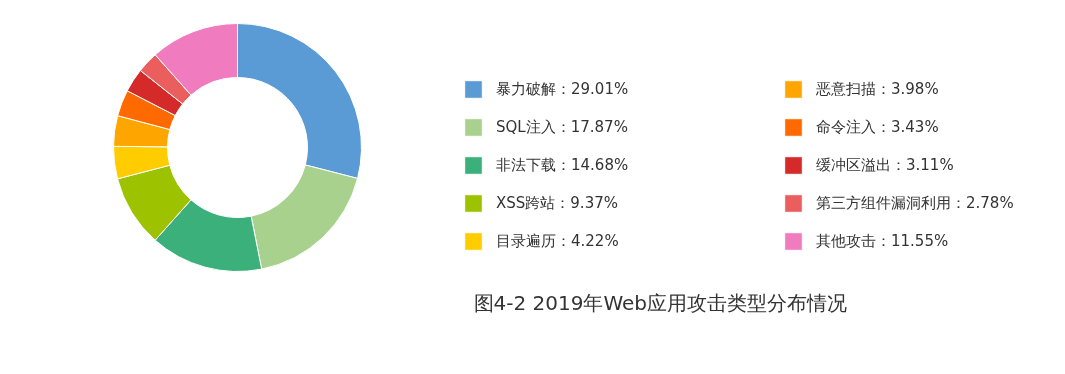  What do you see at coordinates (562, 127) in the screenshot?
I see `legend-label: SQL注入：17.87%` at bounding box center [562, 127].